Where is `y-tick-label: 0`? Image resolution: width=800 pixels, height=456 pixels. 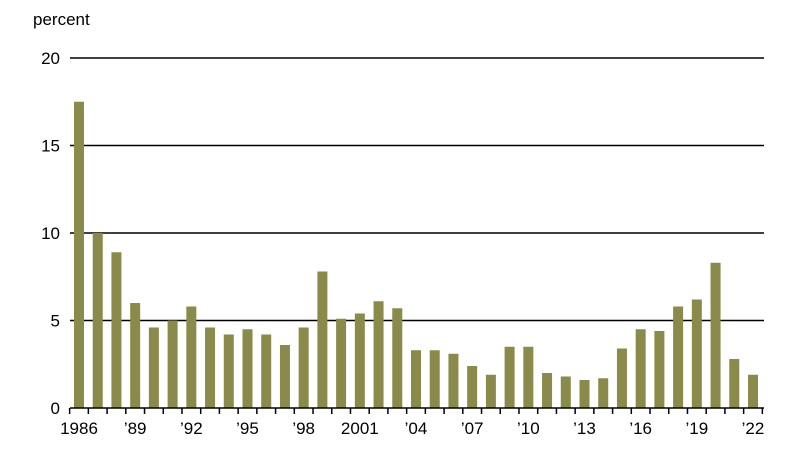 y-tick-label: 0 is located at coordinates (55, 408).